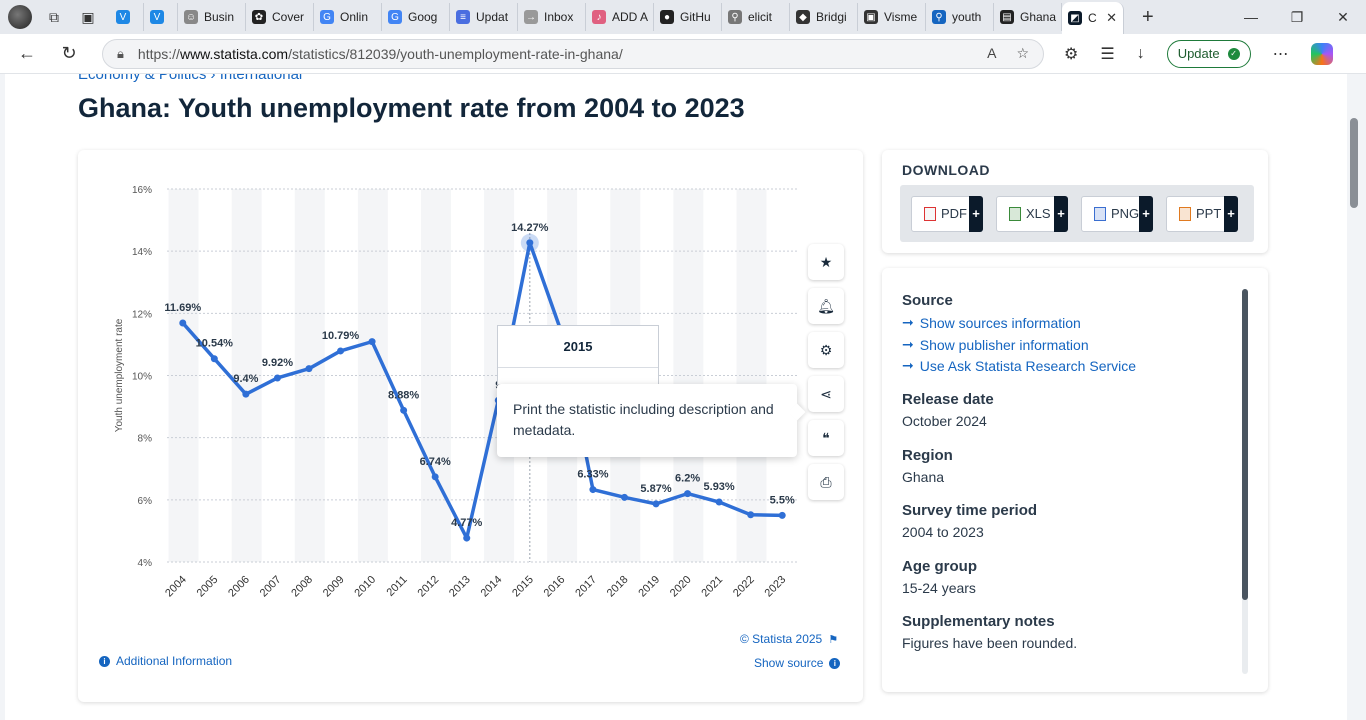 The height and width of the screenshot is (720, 1366). Describe the element at coordinates (892, 17) in the screenshot. I see `tab: ▣ Visme` at that location.